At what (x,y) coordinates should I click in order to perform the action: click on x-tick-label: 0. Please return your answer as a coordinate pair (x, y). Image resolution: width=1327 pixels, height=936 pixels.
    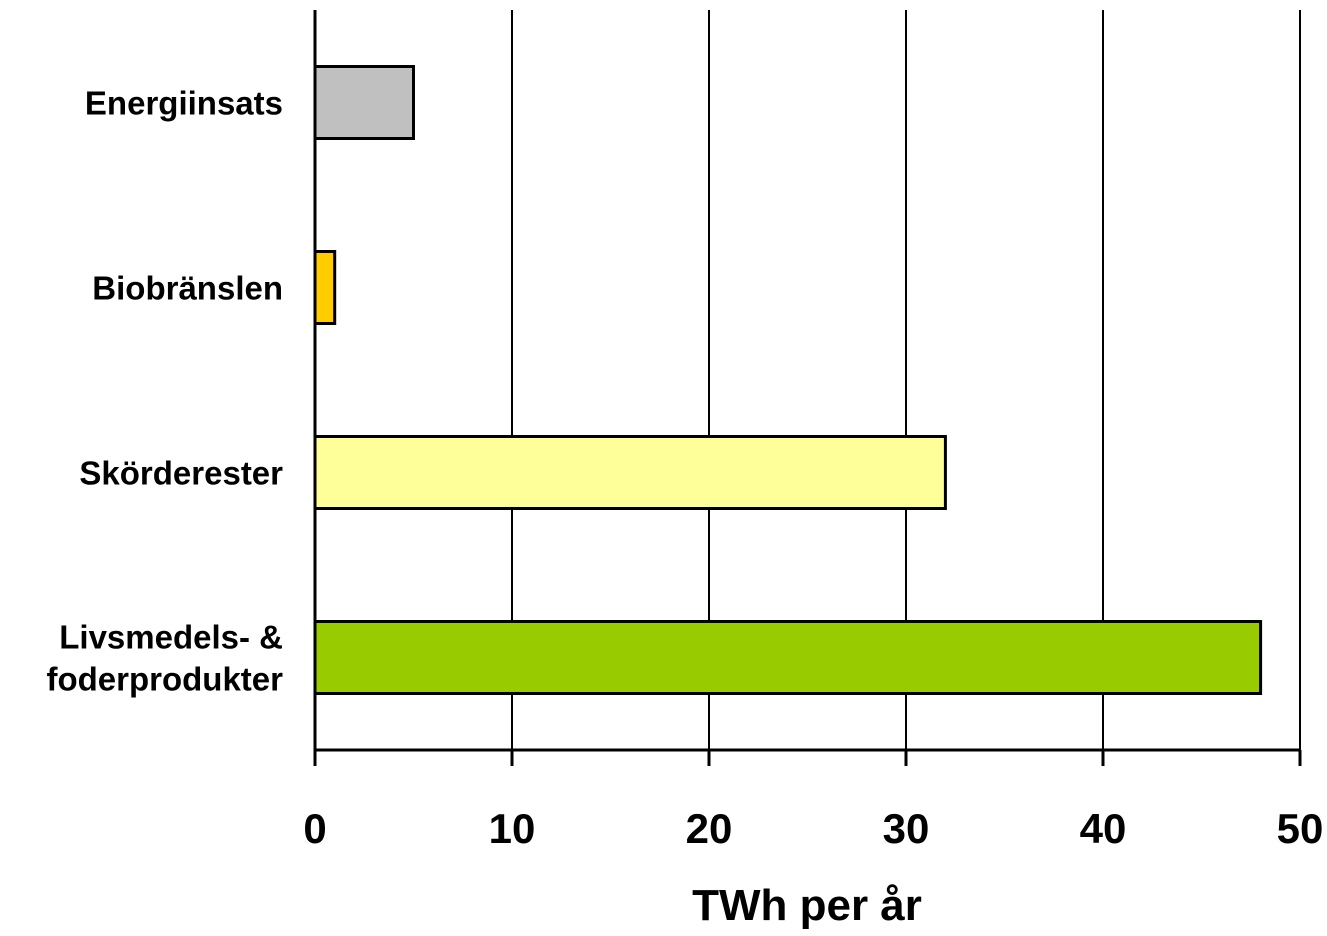
    Looking at the image, I should click on (314, 828).